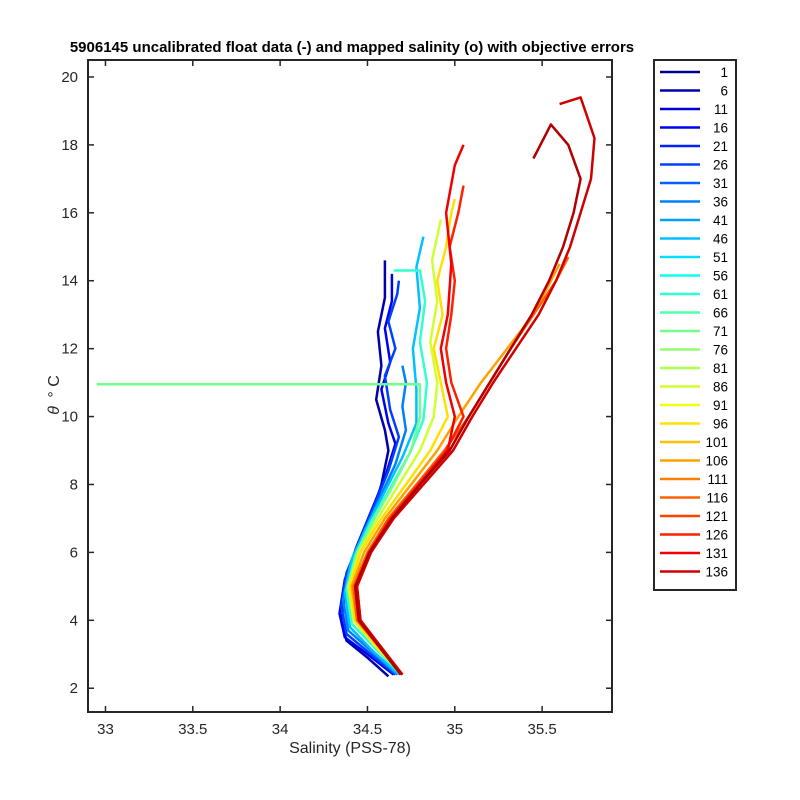 The image size is (800, 800). Describe the element at coordinates (720, 331) in the screenshot. I see `legend-label: 71` at that location.